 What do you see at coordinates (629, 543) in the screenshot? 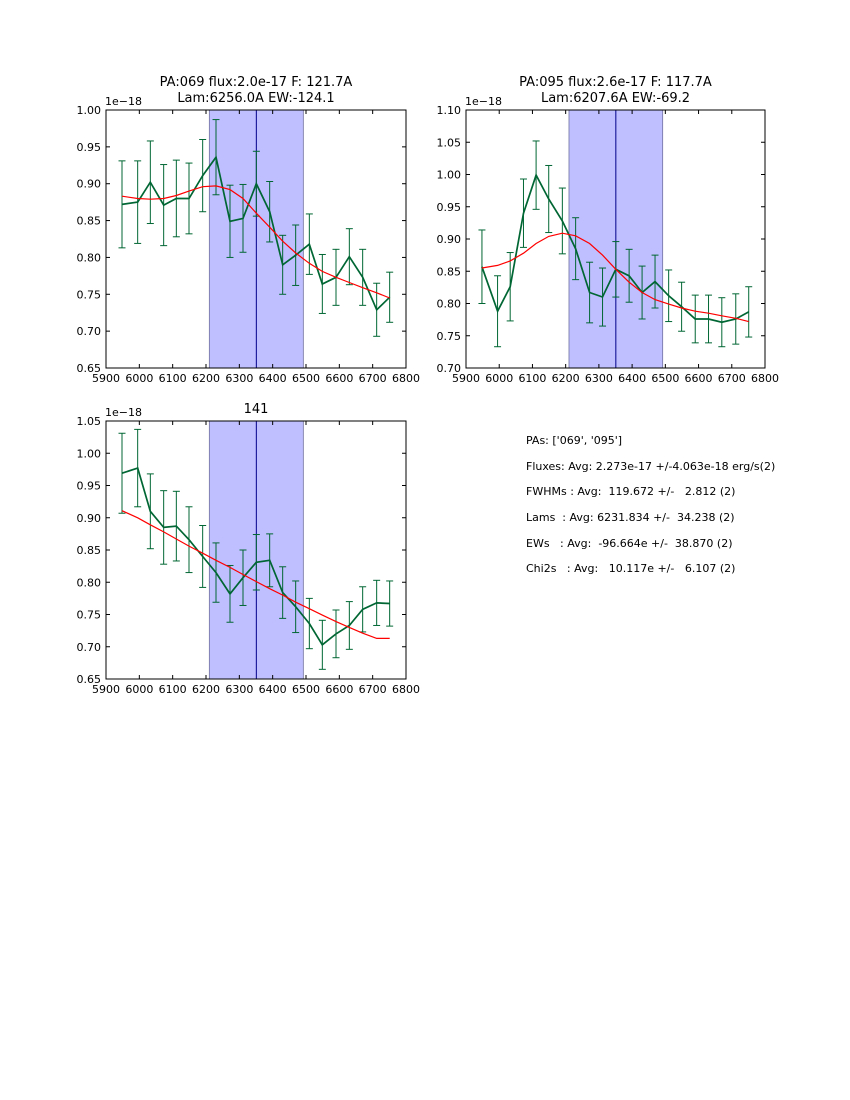
I see `stats-ews: EWs : Avg: -96.664e +/- 38.870 (2)` at bounding box center [629, 543].